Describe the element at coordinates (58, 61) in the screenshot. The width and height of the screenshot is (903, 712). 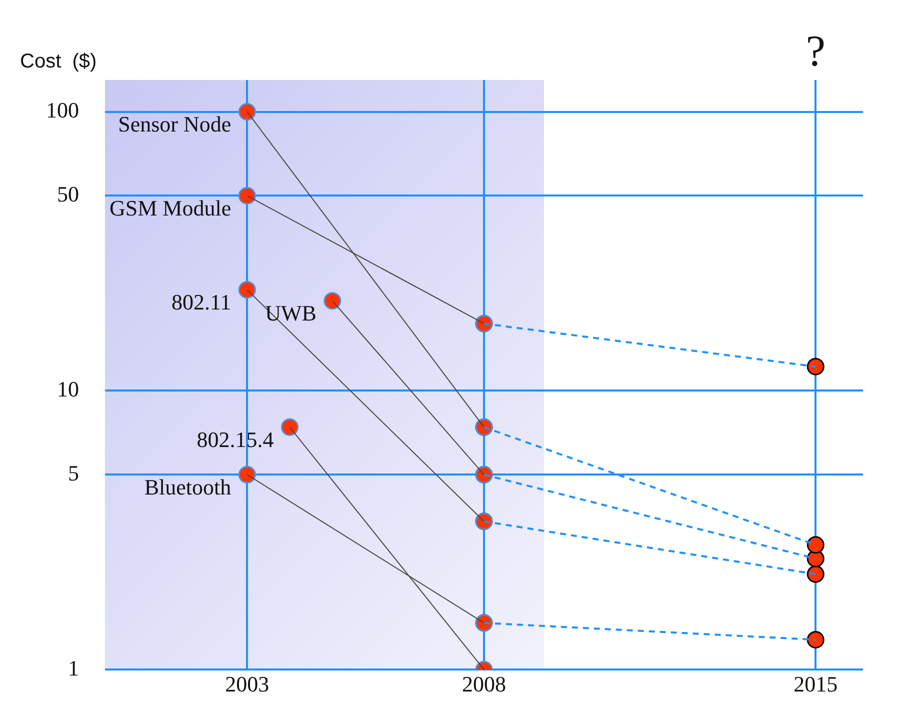
I see `y-axis-title: Cost ($)` at that location.